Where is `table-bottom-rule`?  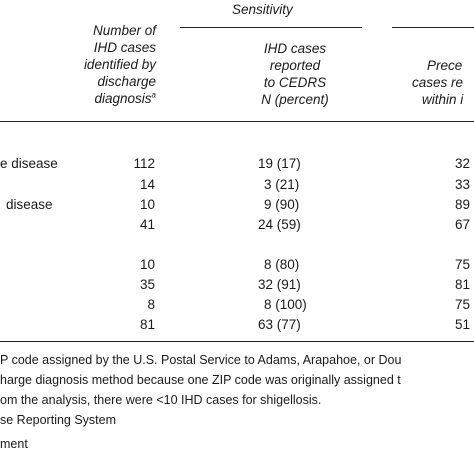 table-bottom-rule is located at coordinates (237, 341).